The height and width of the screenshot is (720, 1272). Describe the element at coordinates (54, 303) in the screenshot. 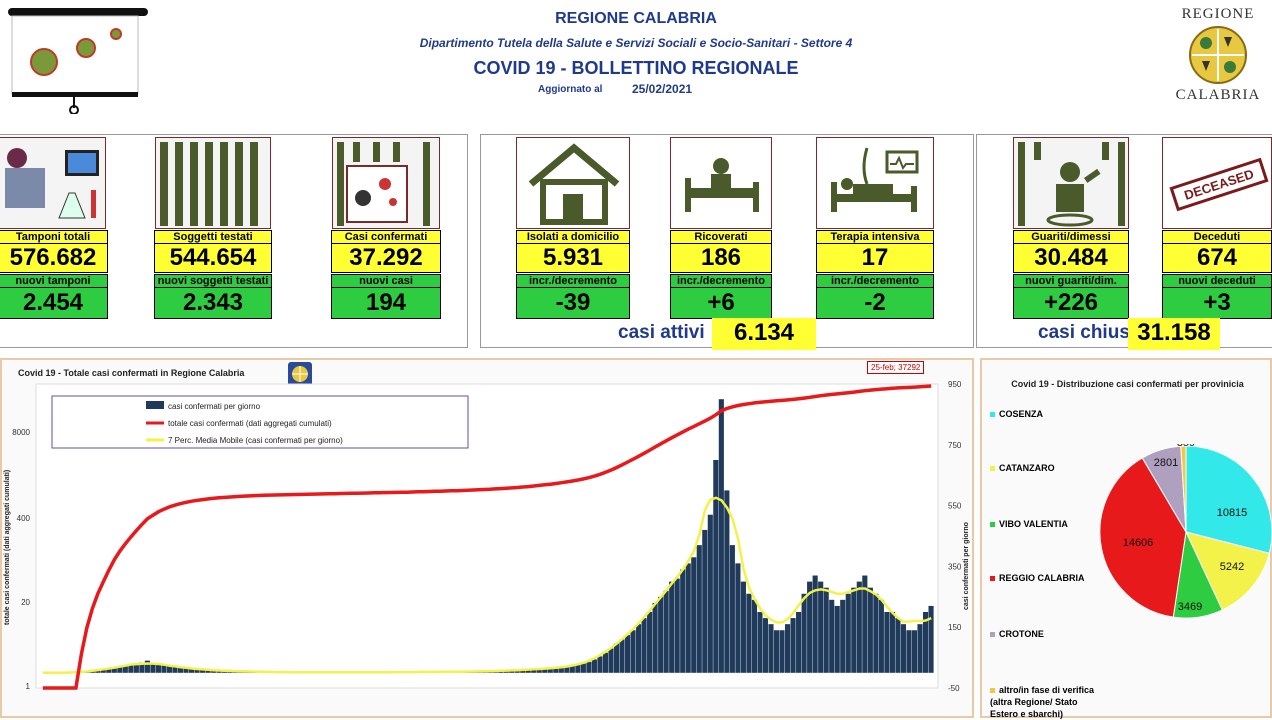

I see `nuovi-tamponi-value: 2.454` at that location.